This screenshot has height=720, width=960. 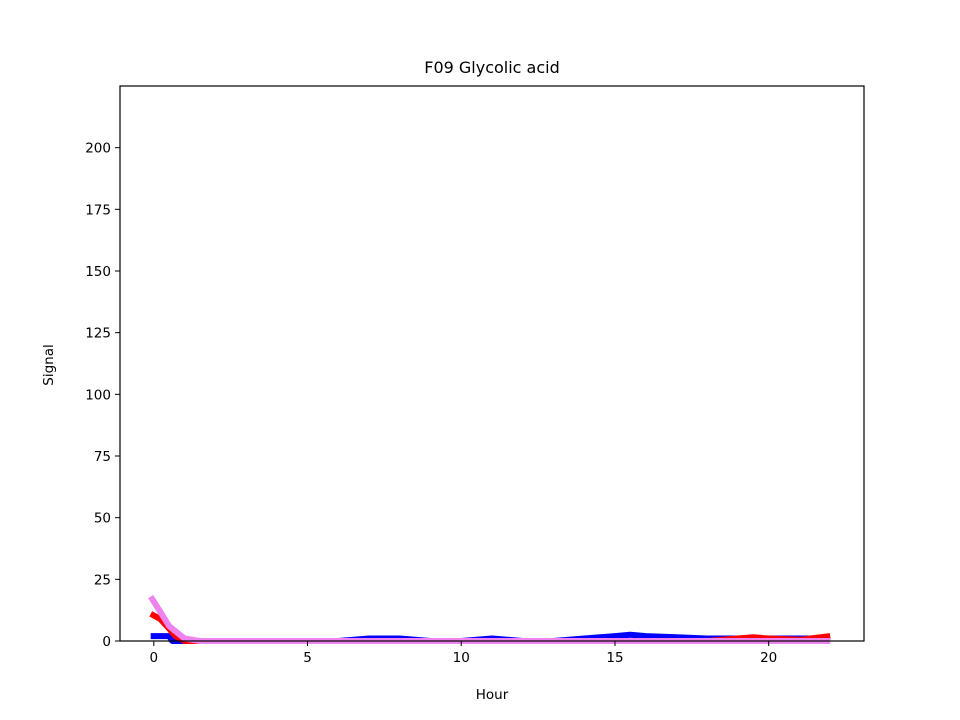 What do you see at coordinates (102, 519) in the screenshot?
I see `y-tick-label-2: 50` at bounding box center [102, 519].